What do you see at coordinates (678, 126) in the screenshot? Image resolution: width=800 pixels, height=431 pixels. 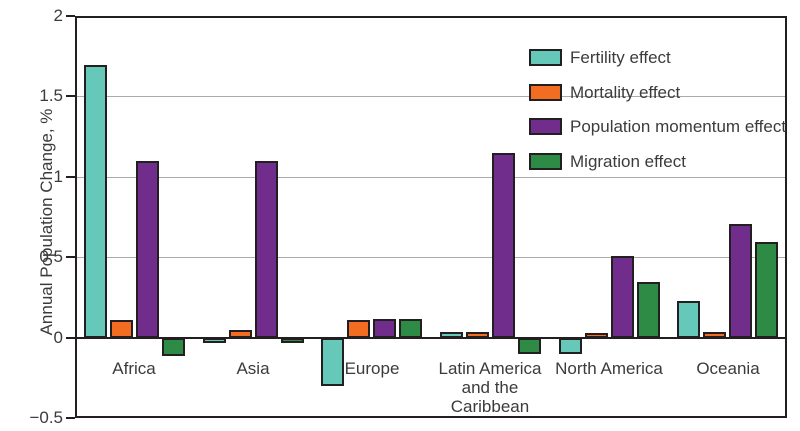 I see `legend-label-population-momentum-effect: Population momentum effect` at bounding box center [678, 126].